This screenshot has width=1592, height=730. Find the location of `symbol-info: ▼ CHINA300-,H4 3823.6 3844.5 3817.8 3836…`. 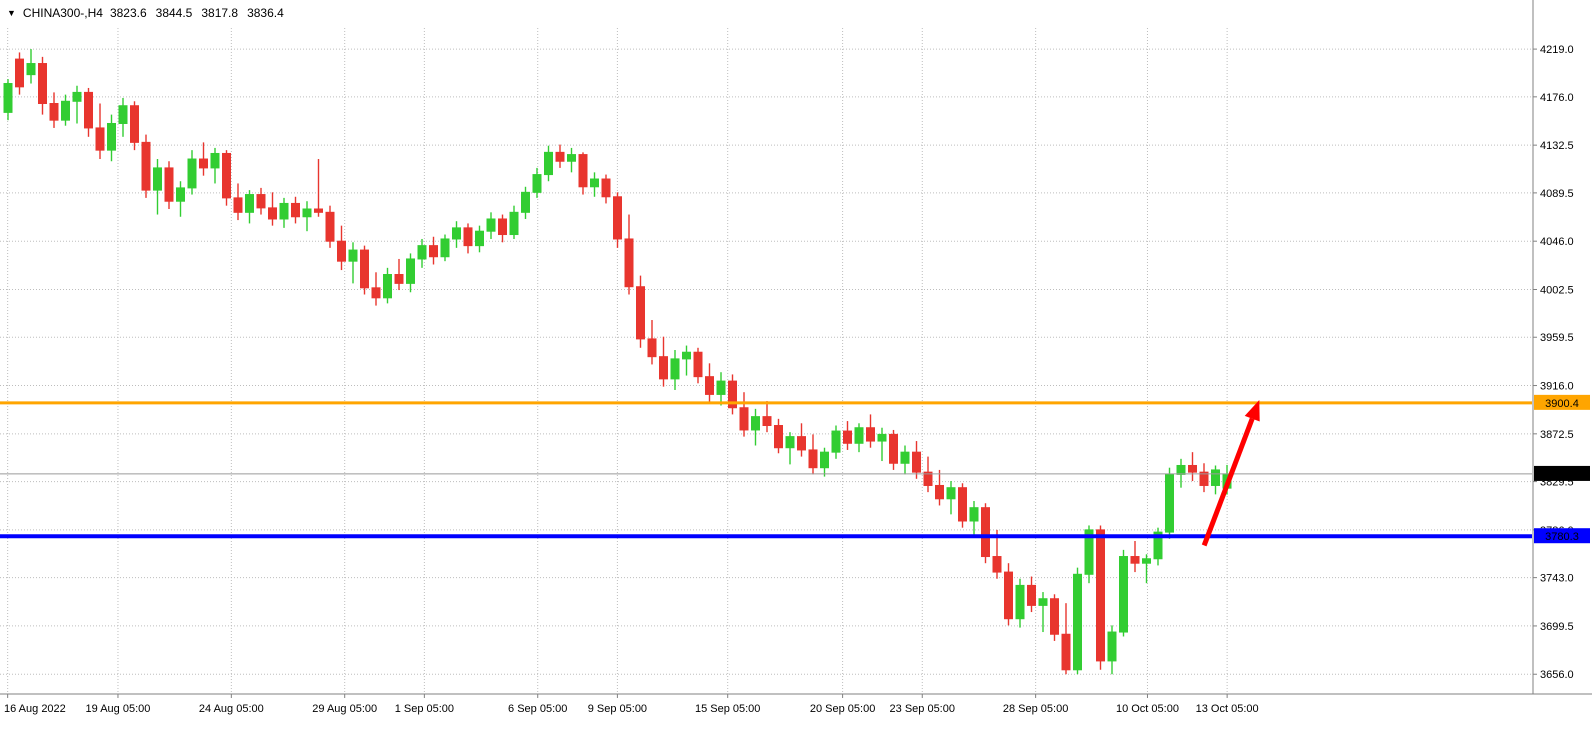

symbol-info: ▼ CHINA300-,H4 3823.6 3844.5 3817.8 3836… is located at coordinates (145, 13).